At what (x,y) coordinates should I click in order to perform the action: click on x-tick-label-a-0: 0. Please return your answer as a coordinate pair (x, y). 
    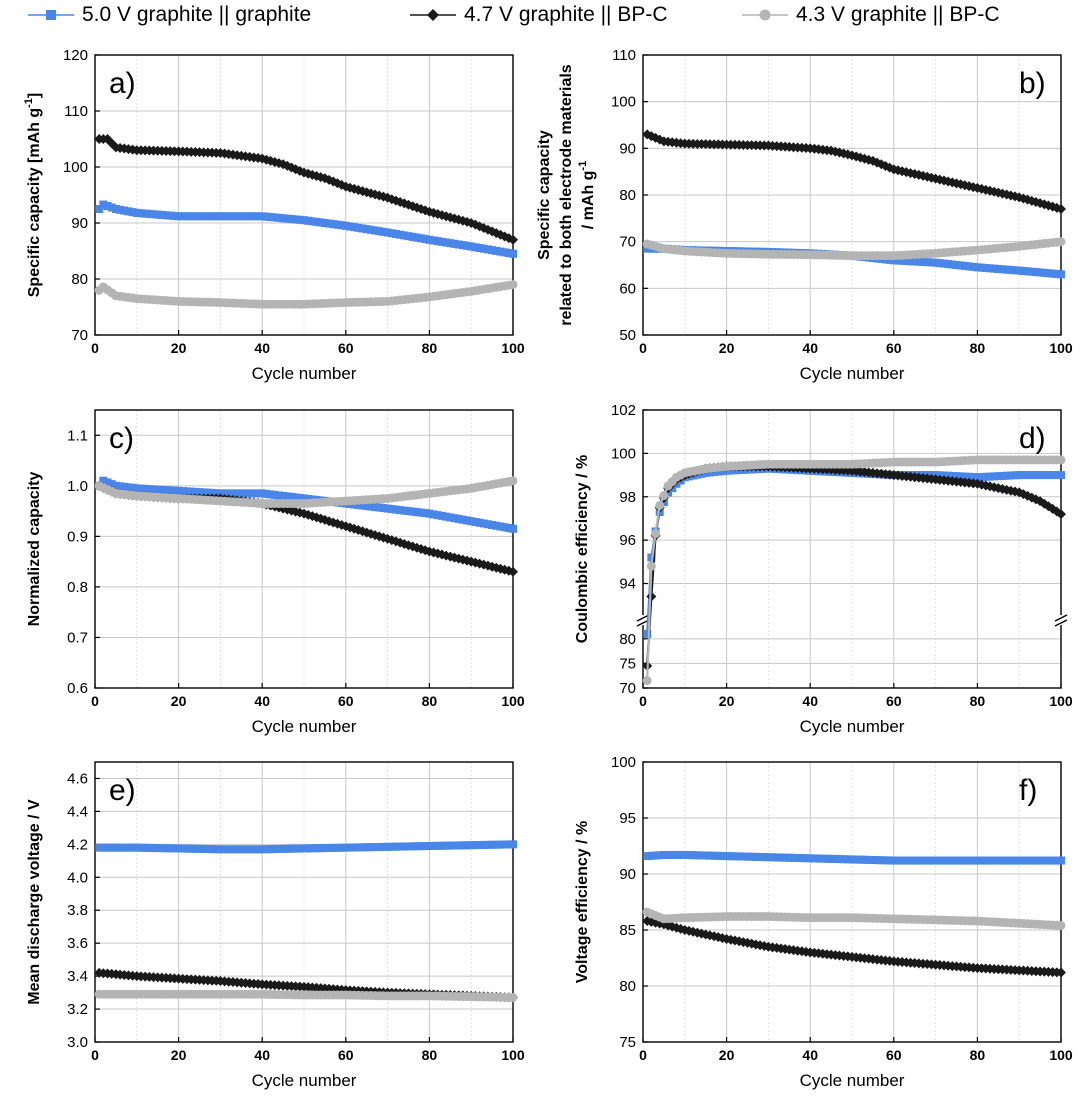
    Looking at the image, I should click on (95, 348).